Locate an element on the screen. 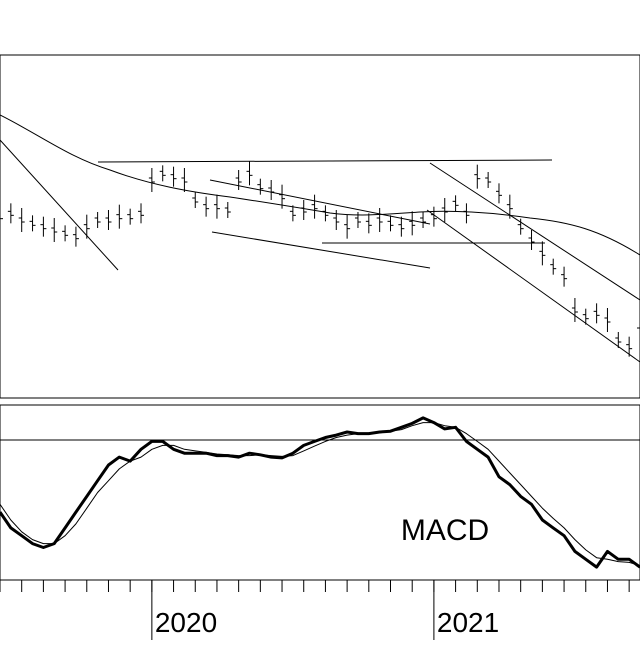 The image size is (640, 645). x-axis-year-label: 2020 is located at coordinates (186, 622).